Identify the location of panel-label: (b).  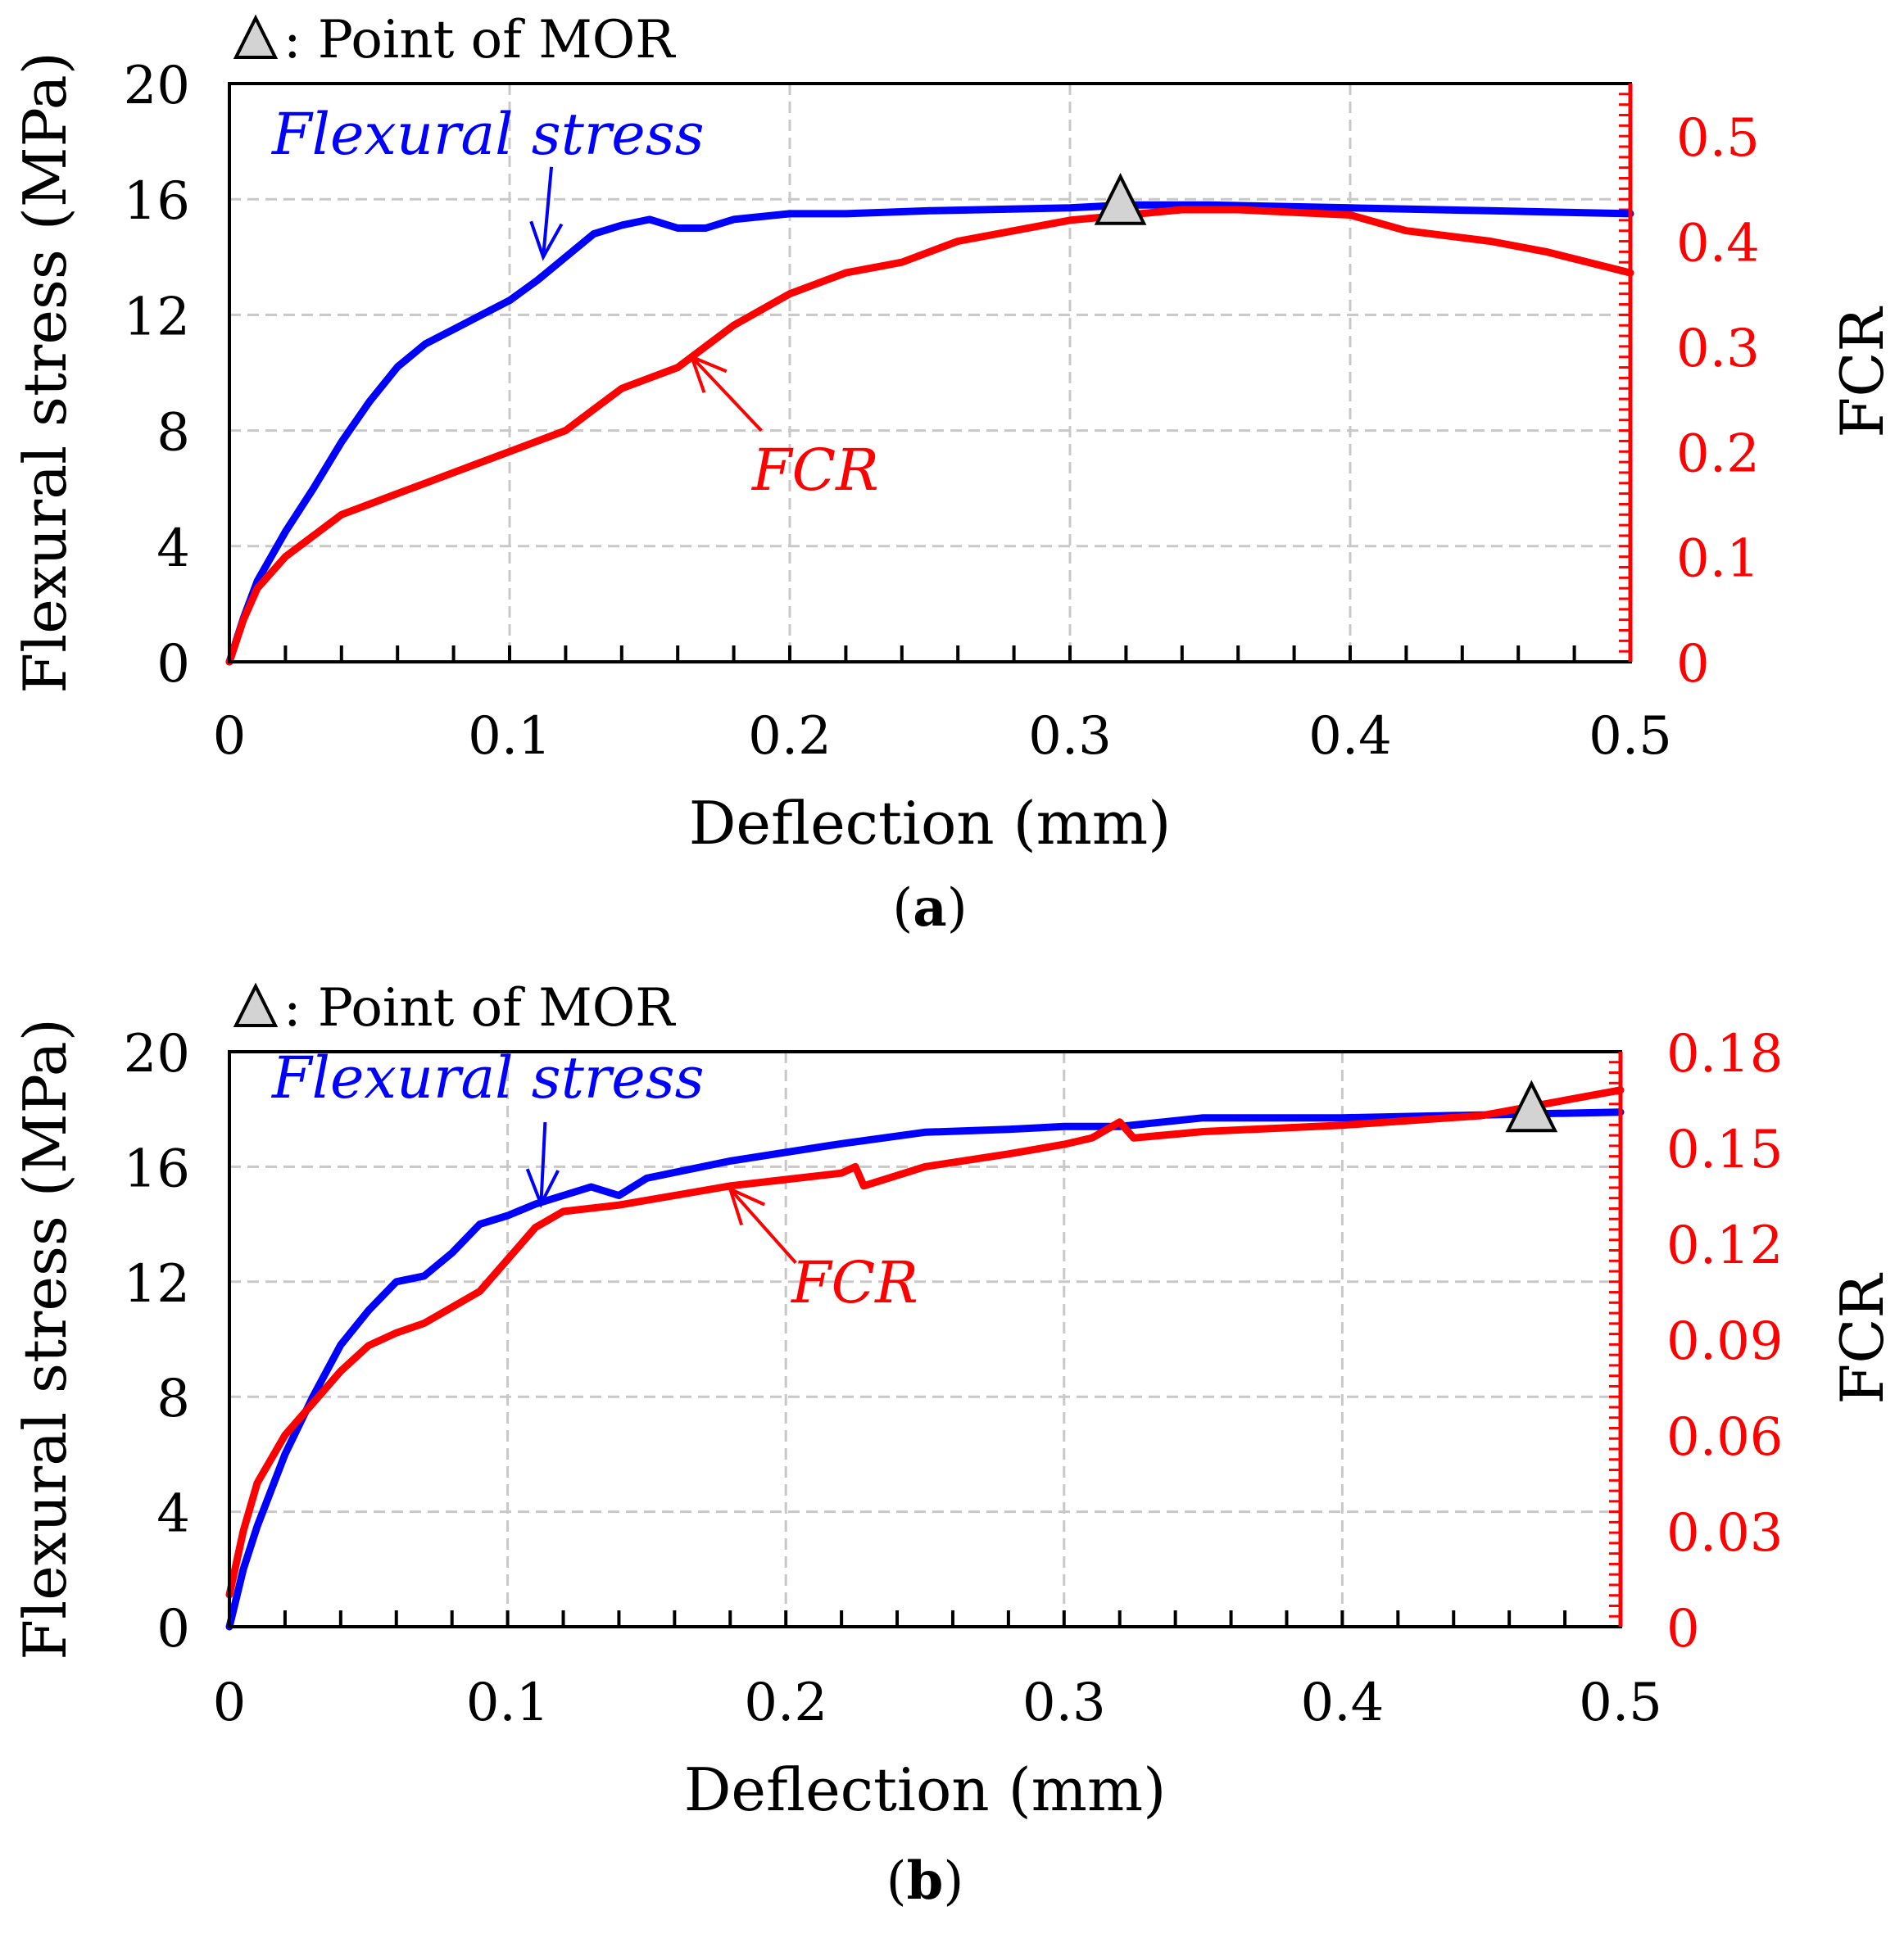
(925, 1881).